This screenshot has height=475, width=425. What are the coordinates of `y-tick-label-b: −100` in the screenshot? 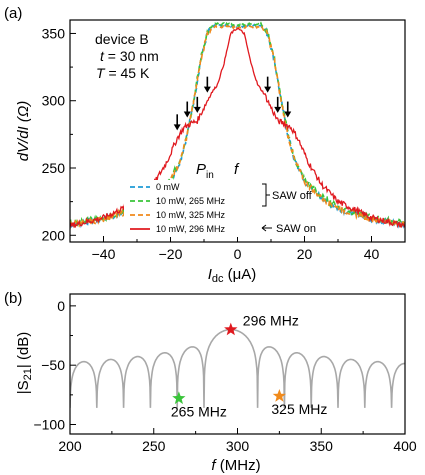 It's located at (49, 425).